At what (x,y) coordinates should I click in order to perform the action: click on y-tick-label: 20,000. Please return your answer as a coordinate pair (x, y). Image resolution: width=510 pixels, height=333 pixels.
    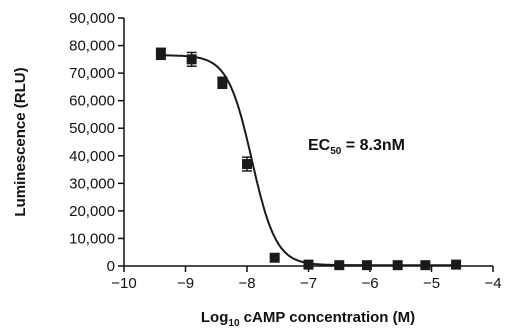
    Looking at the image, I should click on (92, 211).